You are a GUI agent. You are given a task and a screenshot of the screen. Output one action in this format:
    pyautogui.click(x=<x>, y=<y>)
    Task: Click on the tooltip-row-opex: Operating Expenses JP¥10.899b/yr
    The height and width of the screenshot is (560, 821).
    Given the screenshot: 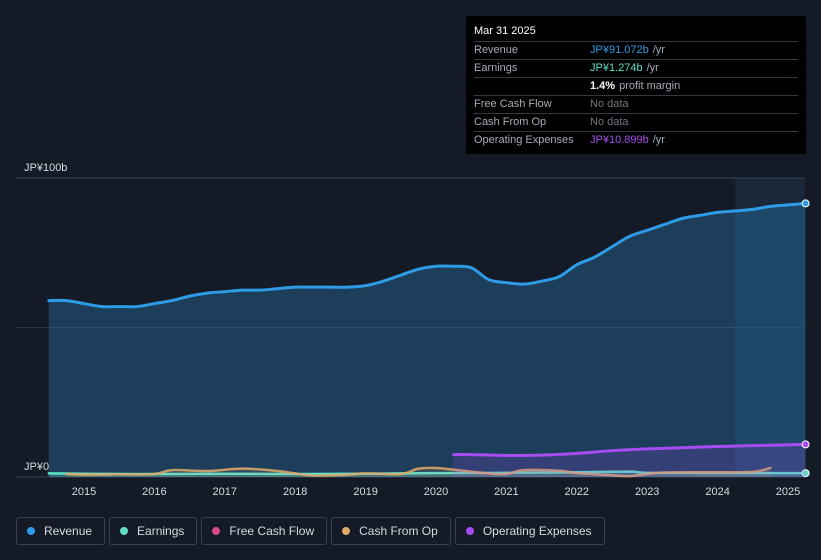 What is the action you would take?
    pyautogui.click(x=636, y=140)
    